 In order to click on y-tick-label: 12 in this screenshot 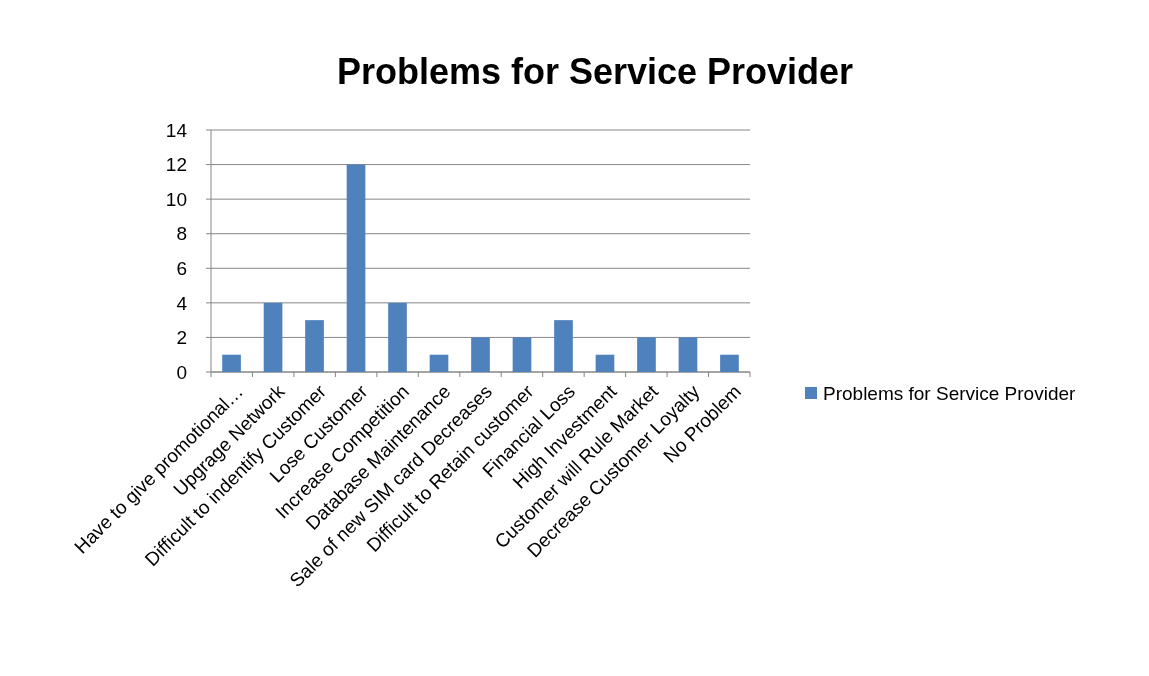, I will do `click(176, 165)`.